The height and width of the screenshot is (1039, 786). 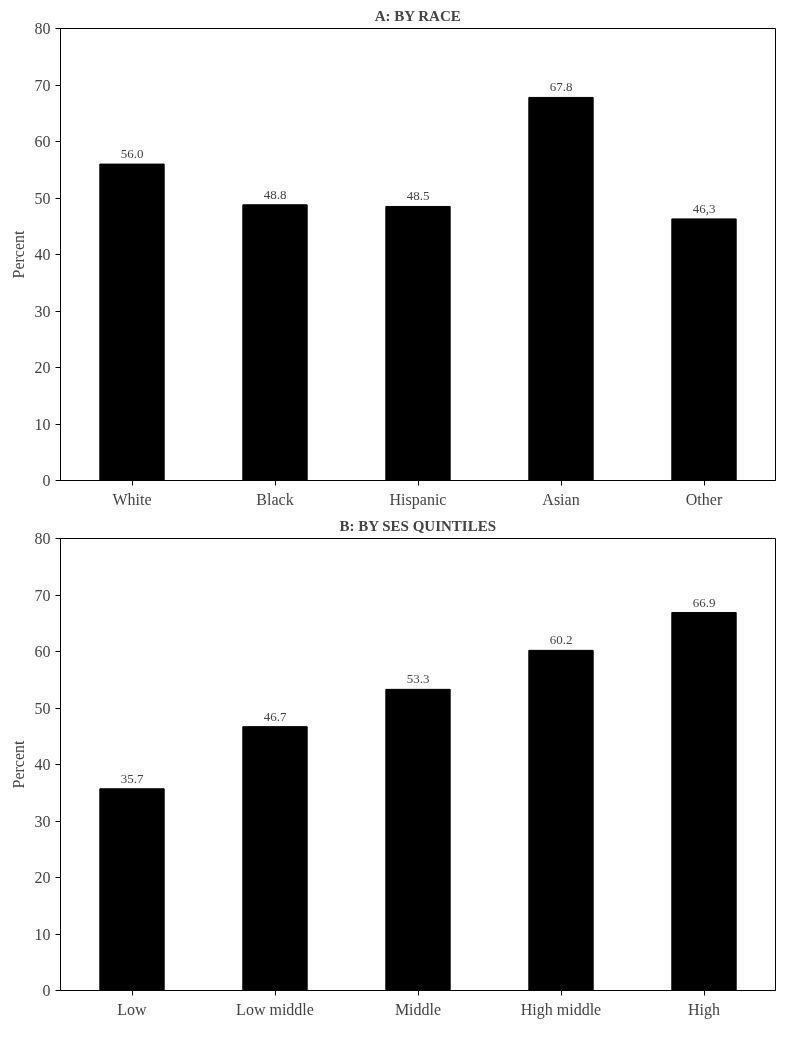 I want to click on data-label: 46.7, so click(x=275, y=716).